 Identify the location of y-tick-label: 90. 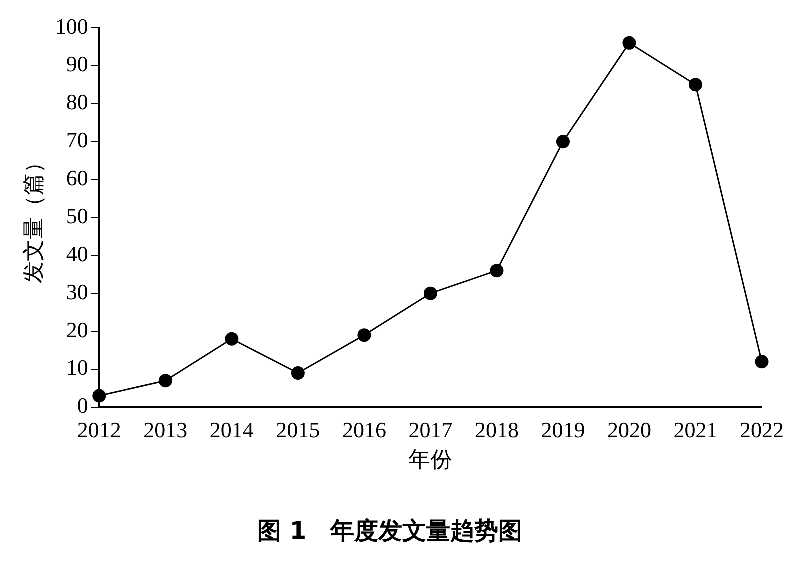
(77, 64).